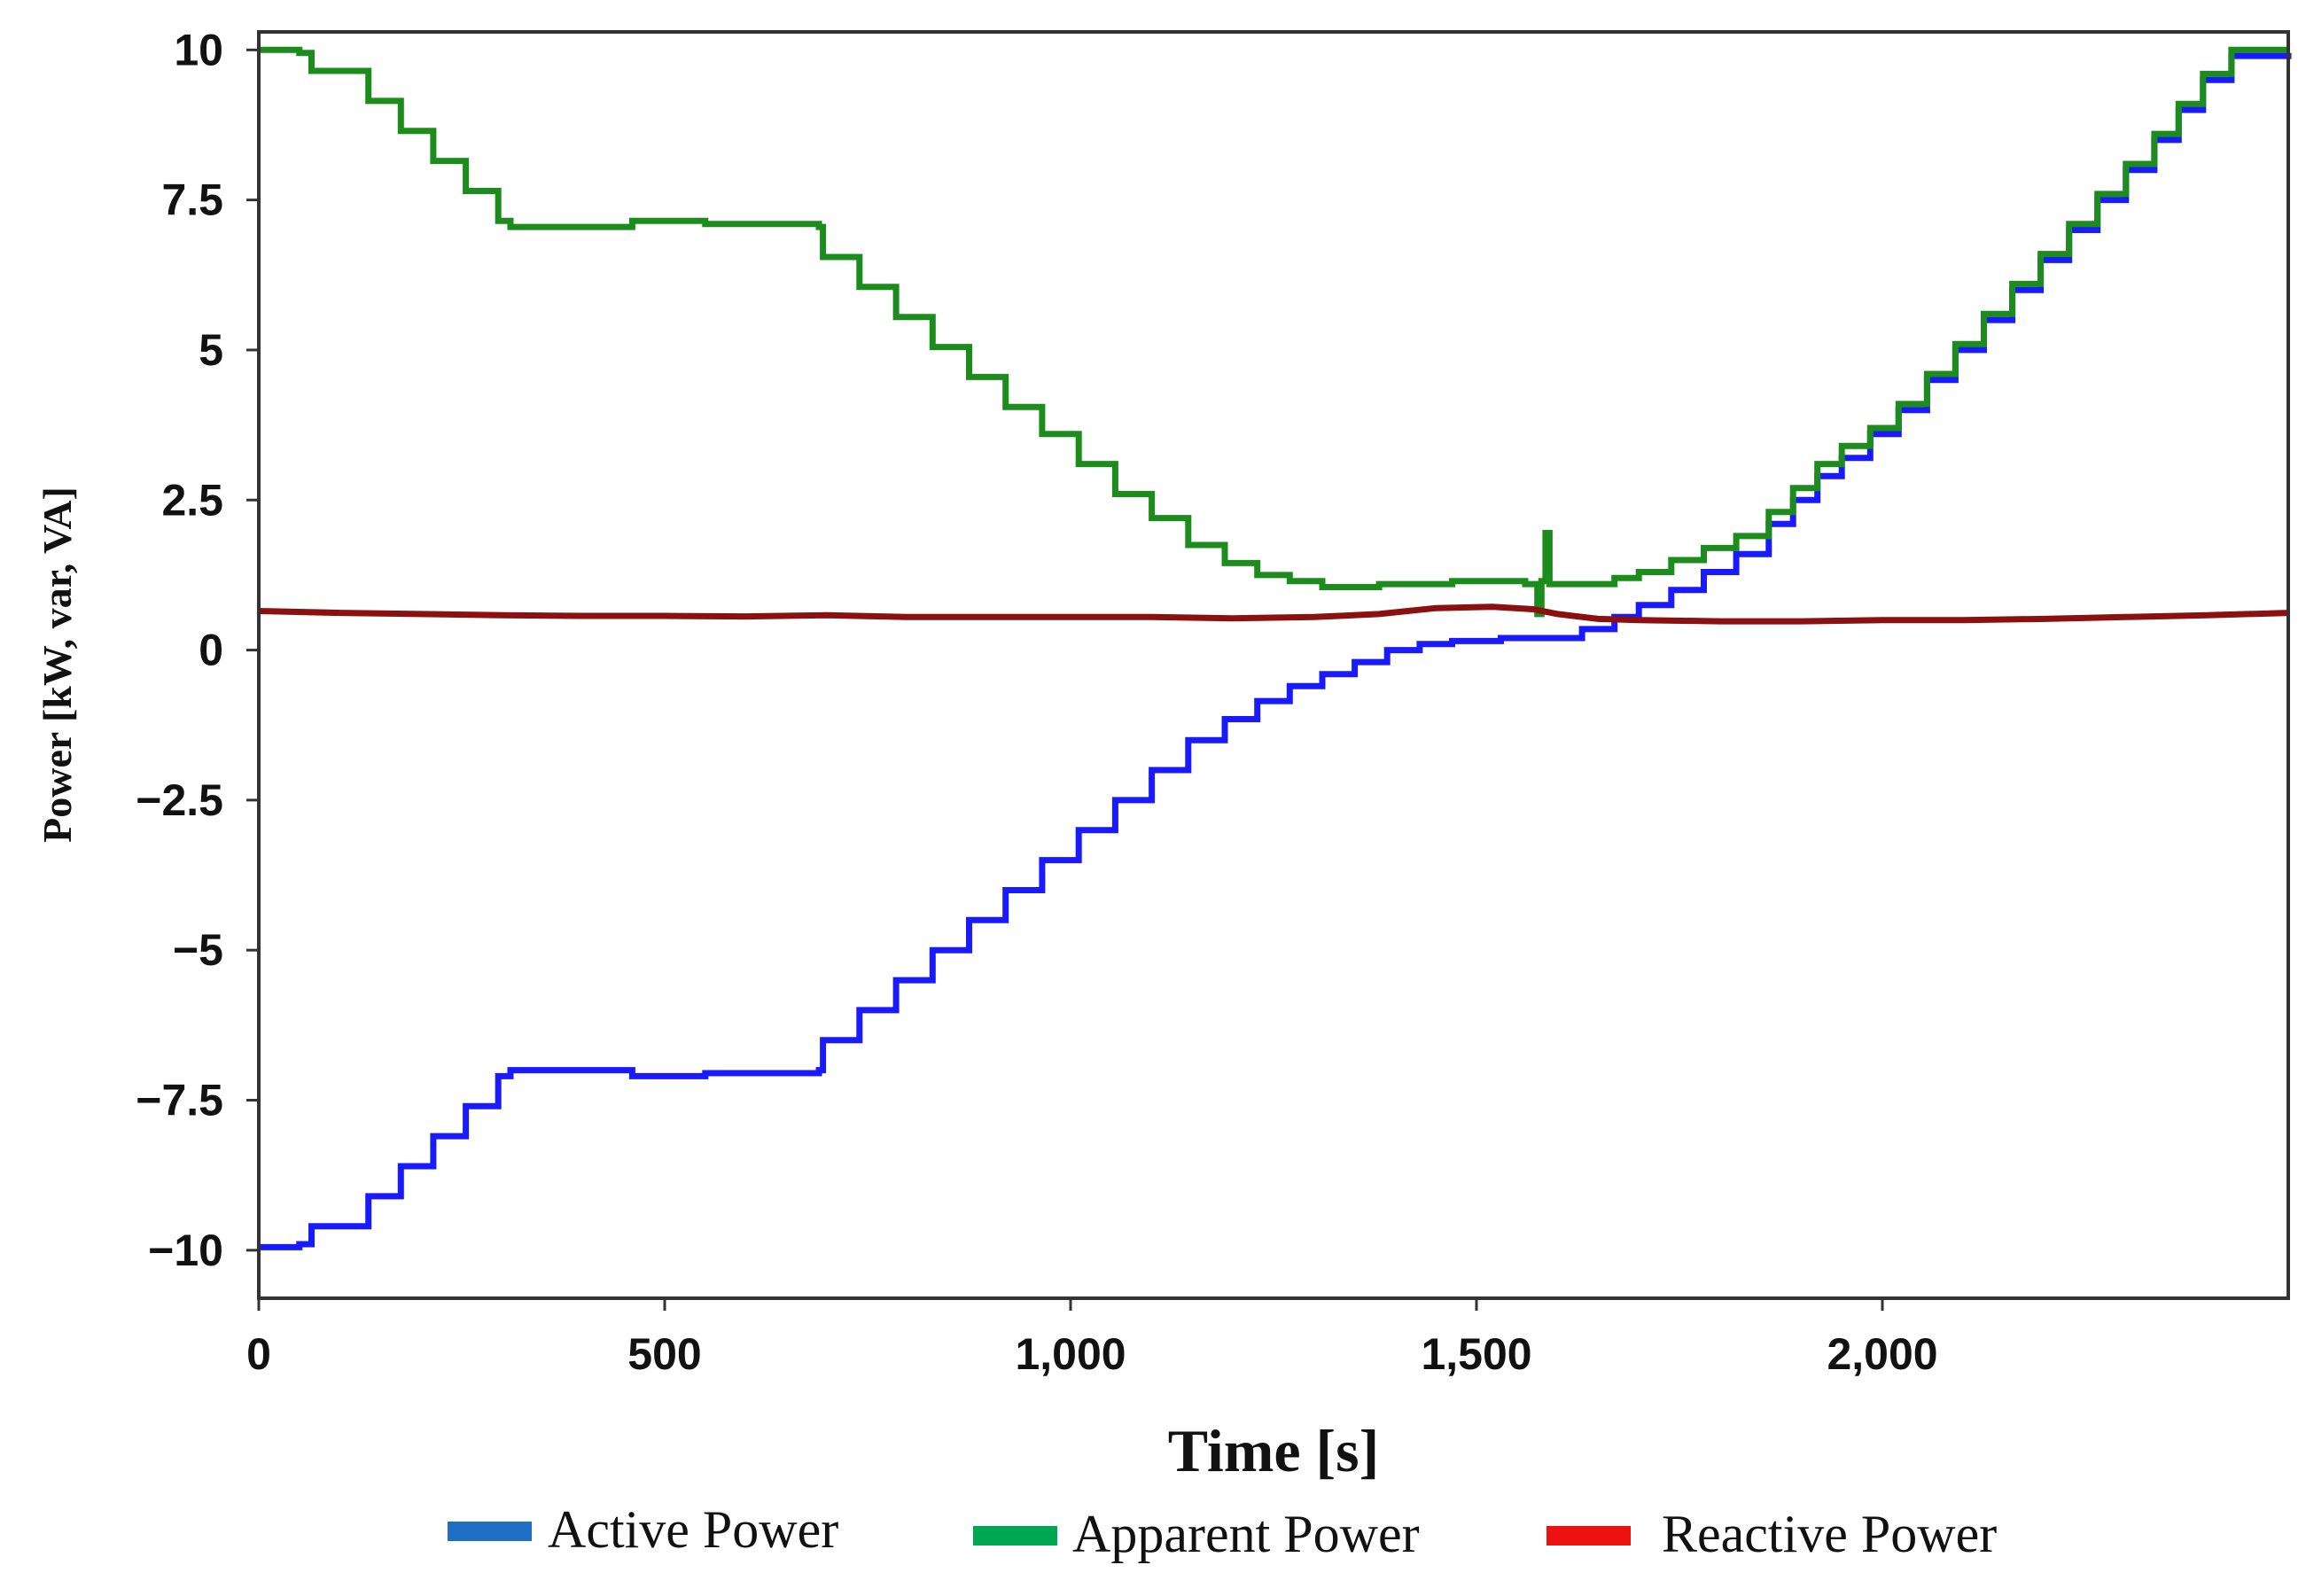 This screenshot has height=1596, width=2306. What do you see at coordinates (211, 350) in the screenshot?
I see `y-tick-label: 5` at bounding box center [211, 350].